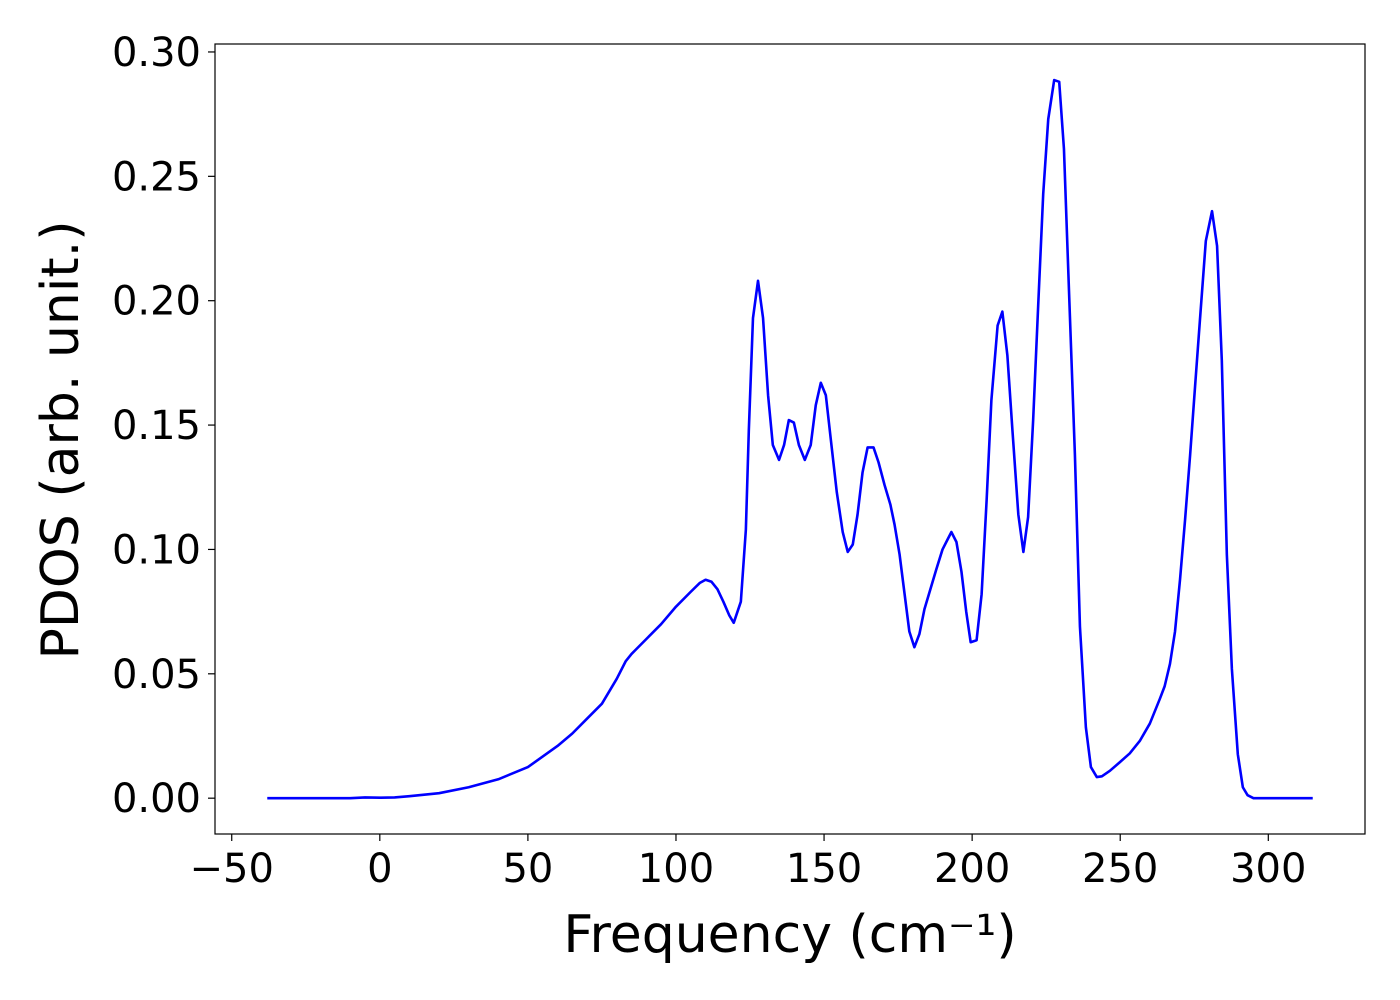 This screenshot has width=1400, height=1000. I want to click on x-tick-label: 300, so click(1268, 869).